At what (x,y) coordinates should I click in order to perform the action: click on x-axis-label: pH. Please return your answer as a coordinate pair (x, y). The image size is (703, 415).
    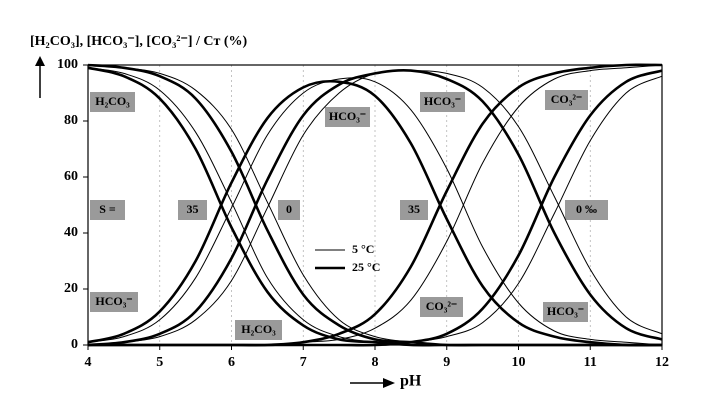
    Looking at the image, I should click on (411, 381).